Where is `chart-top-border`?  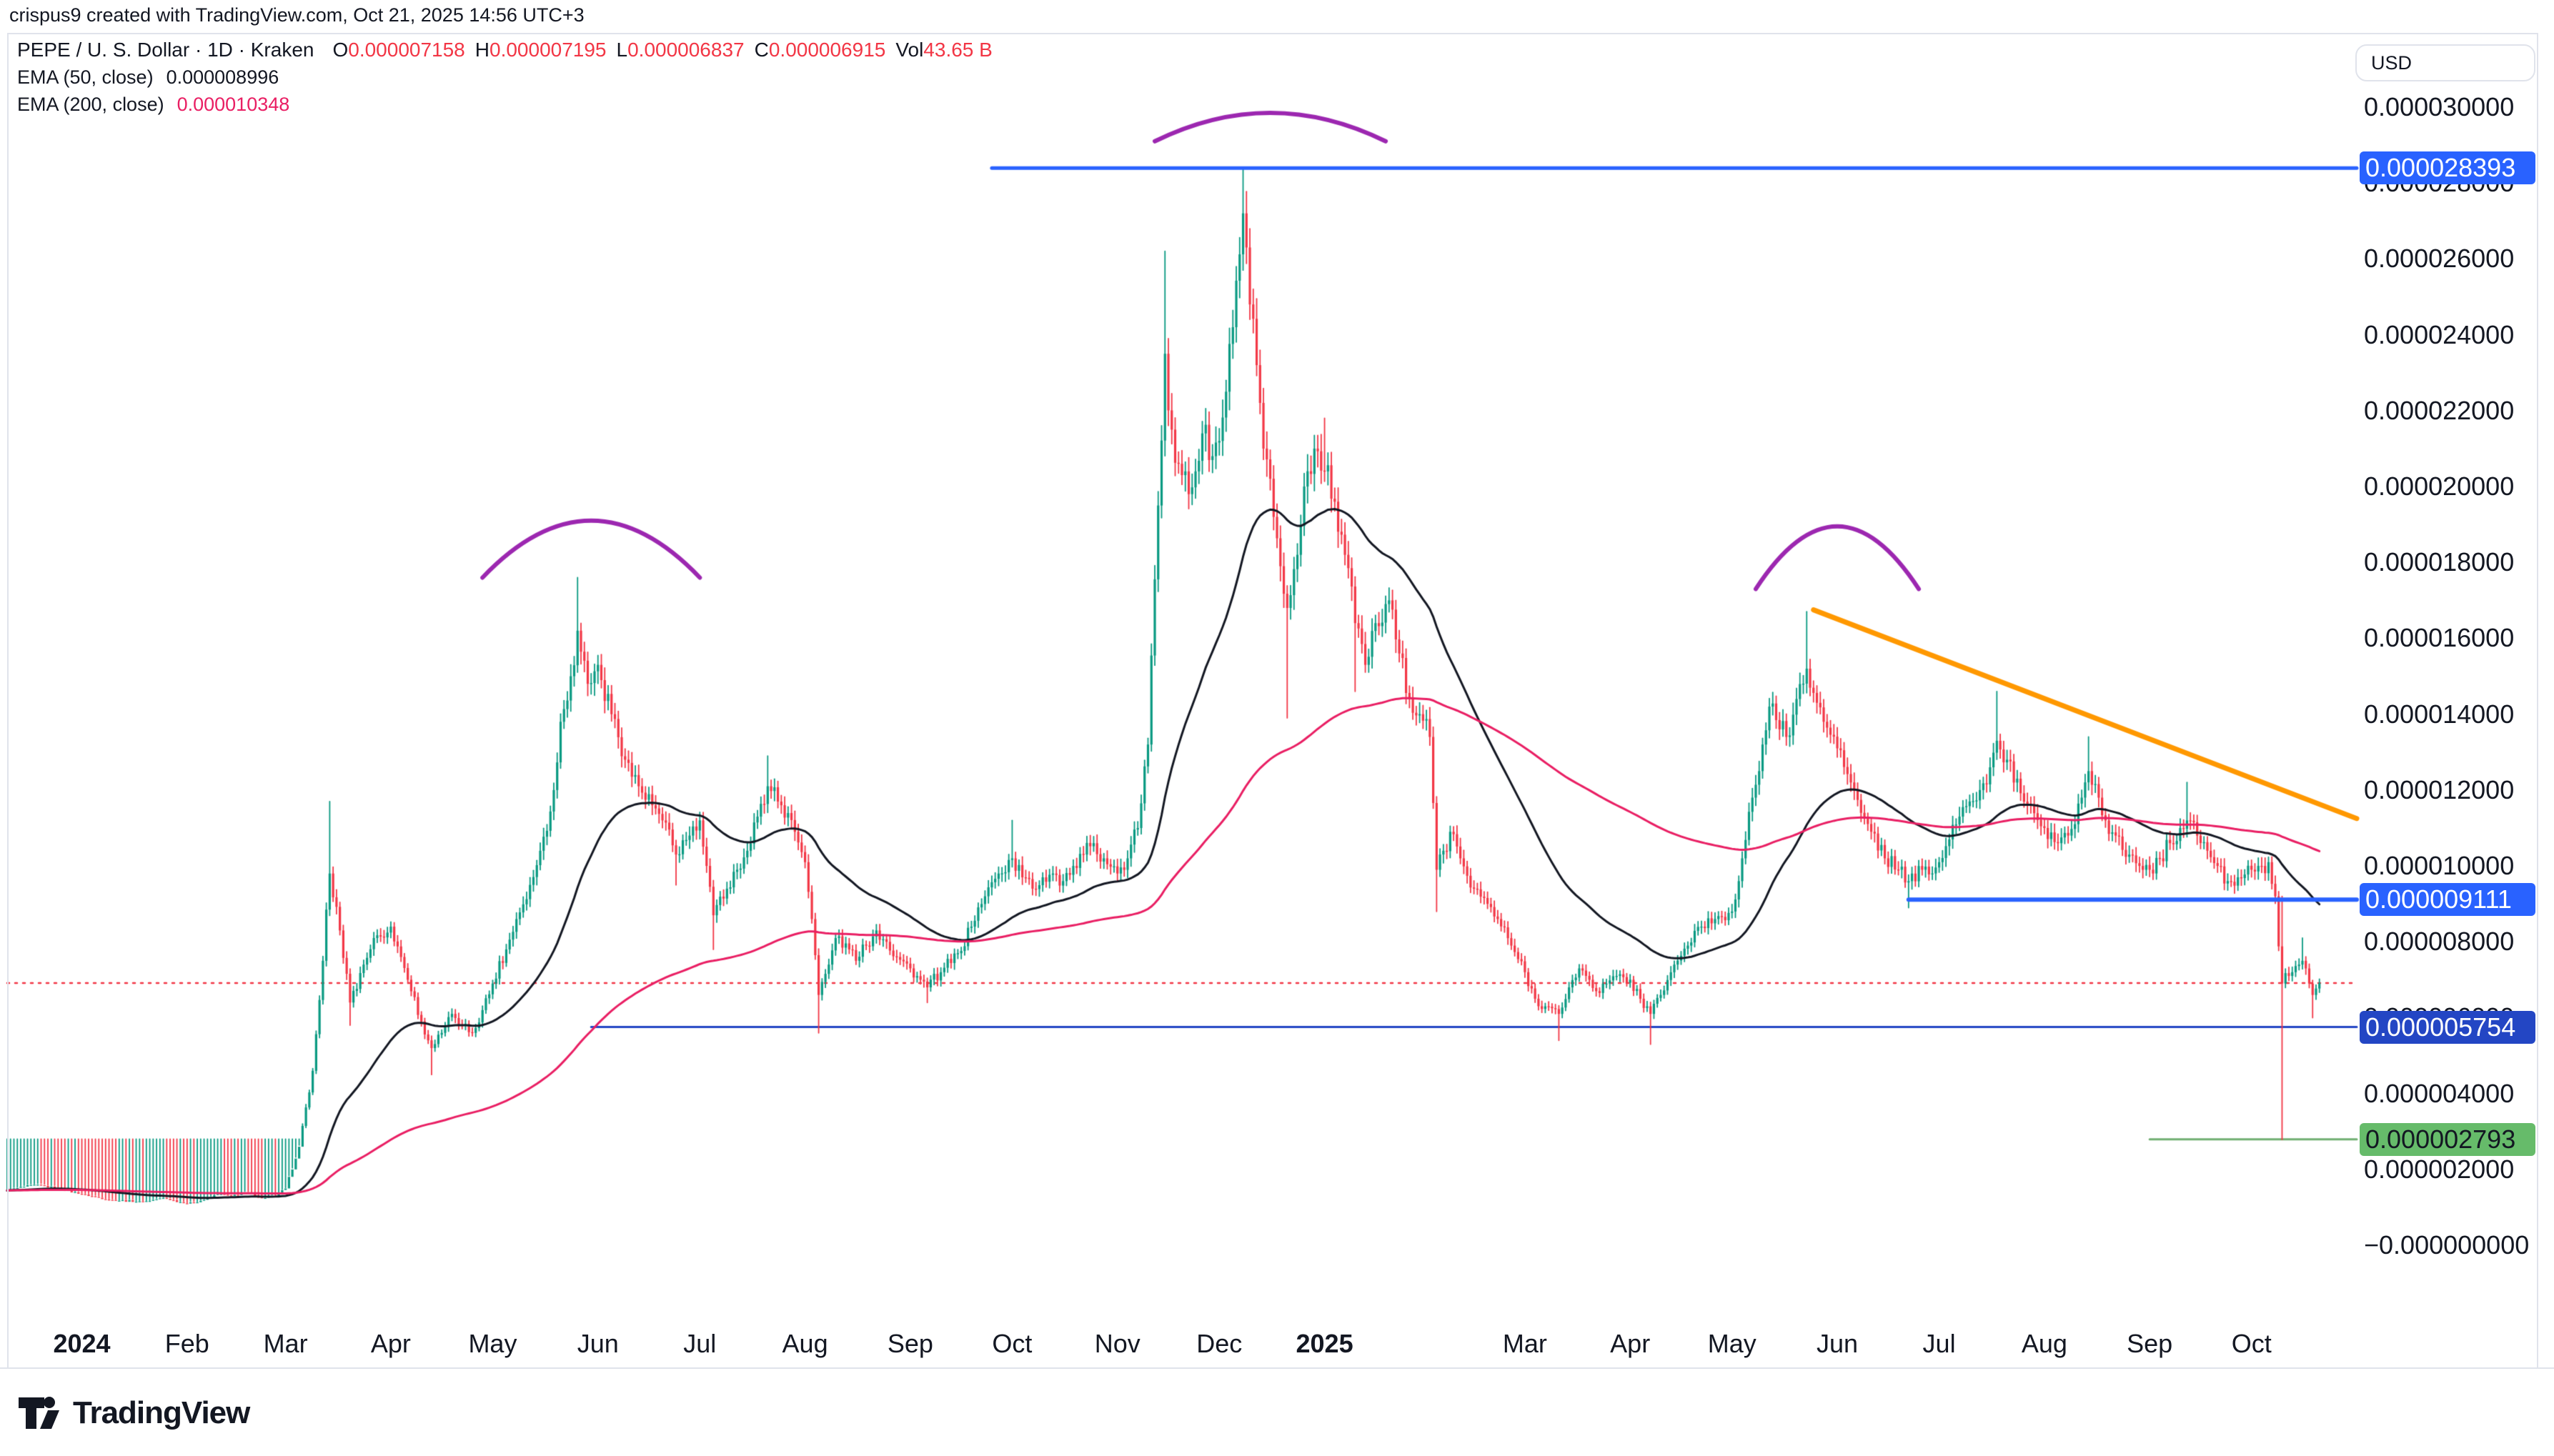
chart-top-border is located at coordinates (1272, 33).